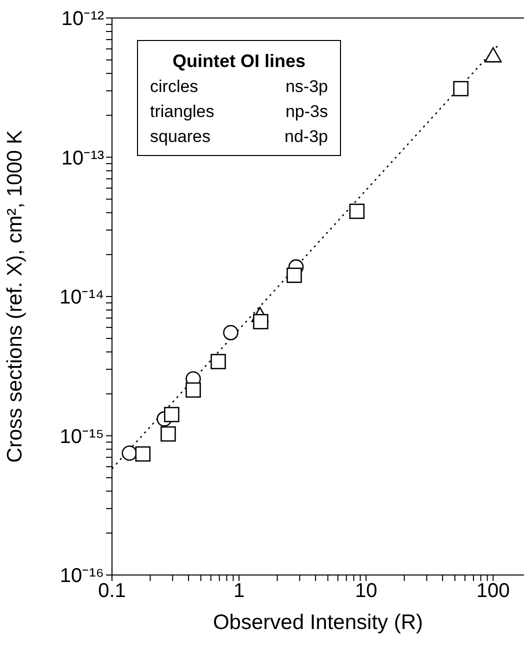 This screenshot has height=659, width=525. Describe the element at coordinates (82, 19) in the screenshot. I see `y-tick-label: 10⁻¹²` at that location.